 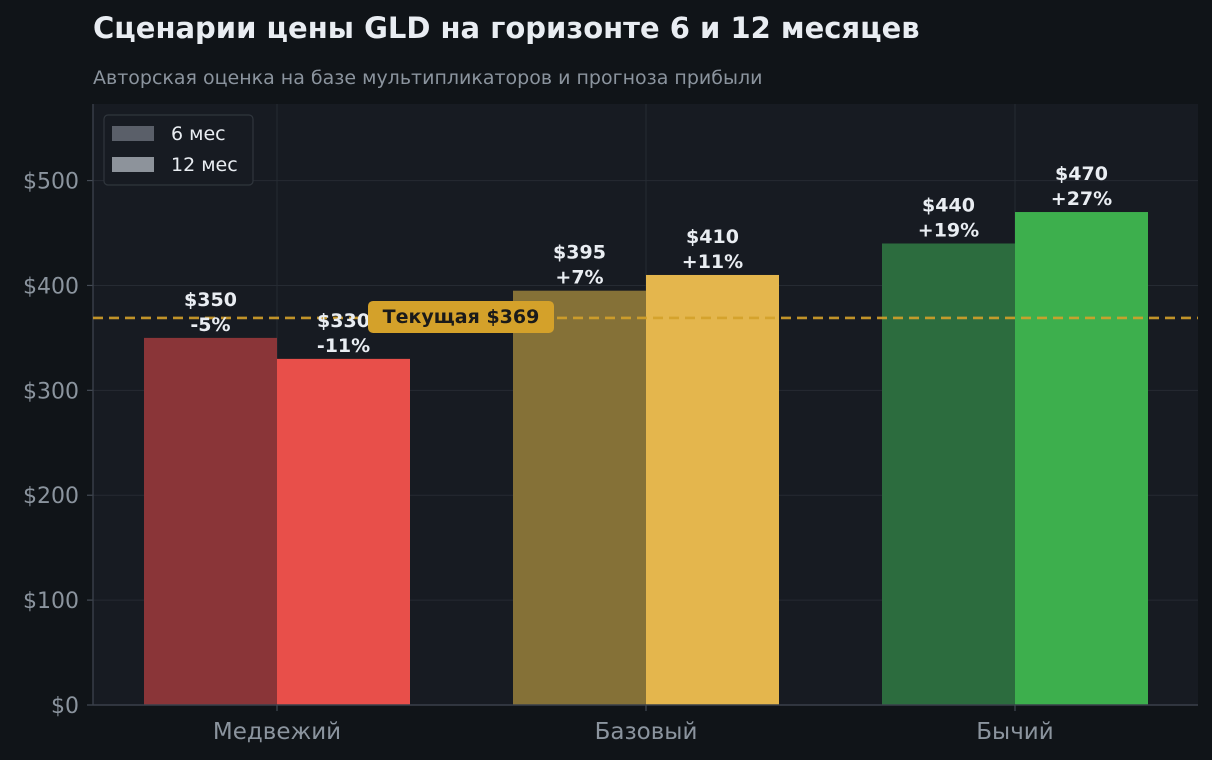 I want to click on y-tick-label: $500, so click(x=51, y=182).